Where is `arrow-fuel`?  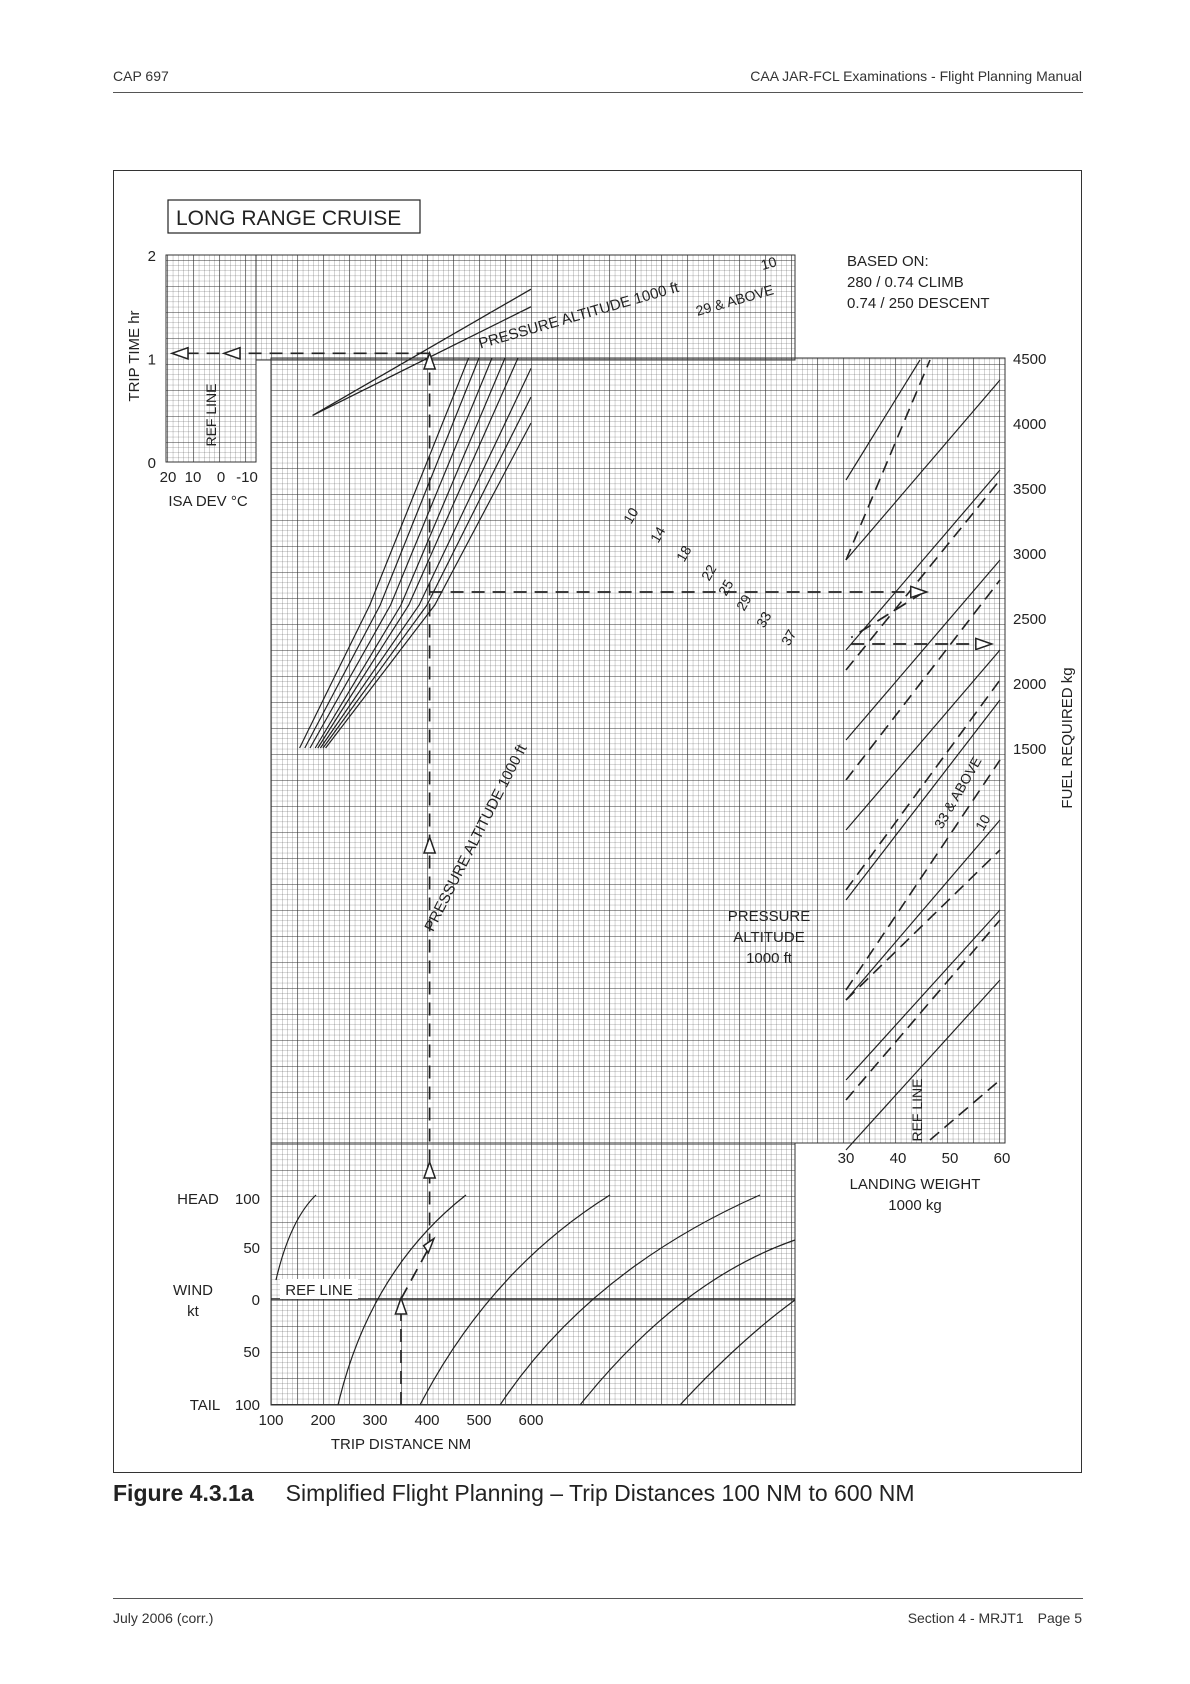
arrow-fuel is located at coordinates (429, 844).